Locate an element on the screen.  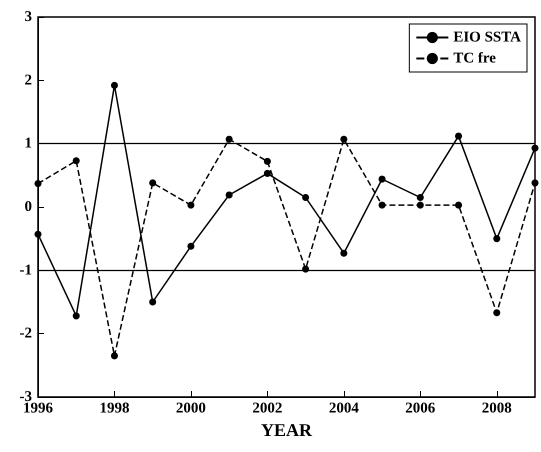
y-tick-label: 0 is located at coordinates (28, 207).